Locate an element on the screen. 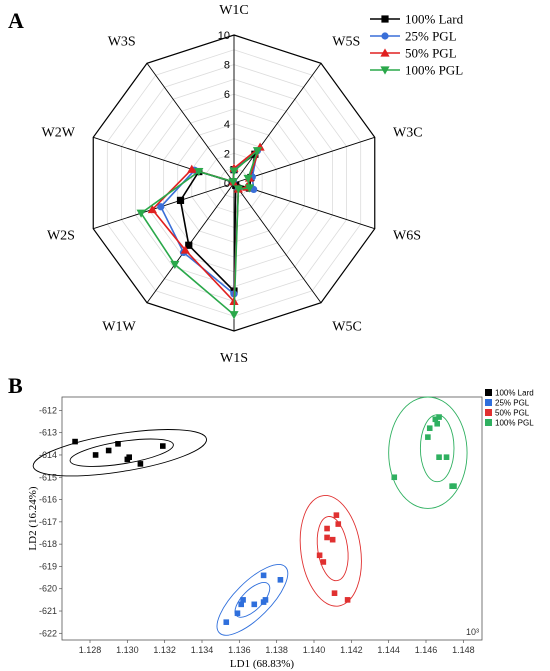 The image size is (550, 671). x-tick-label: 1.134 is located at coordinates (202, 650).